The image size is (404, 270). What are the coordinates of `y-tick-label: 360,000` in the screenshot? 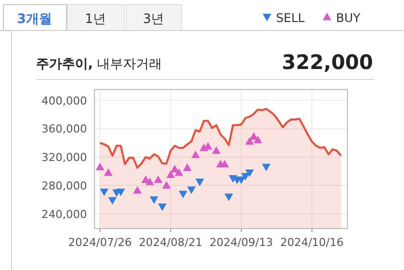 It's located at (64, 129).